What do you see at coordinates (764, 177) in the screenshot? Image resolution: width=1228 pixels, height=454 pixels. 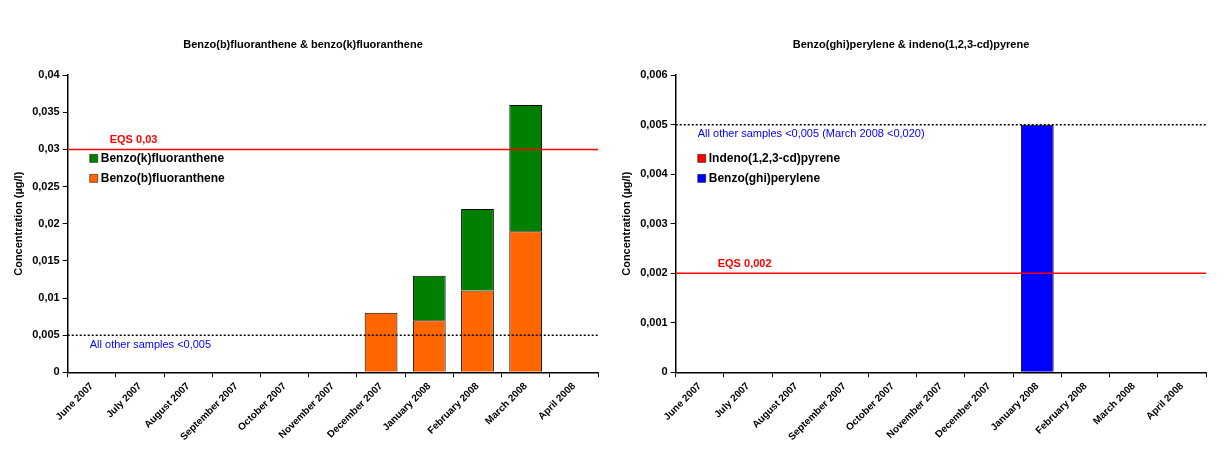 I see `legend-label: Benzo(ghi)perylene` at bounding box center [764, 177].